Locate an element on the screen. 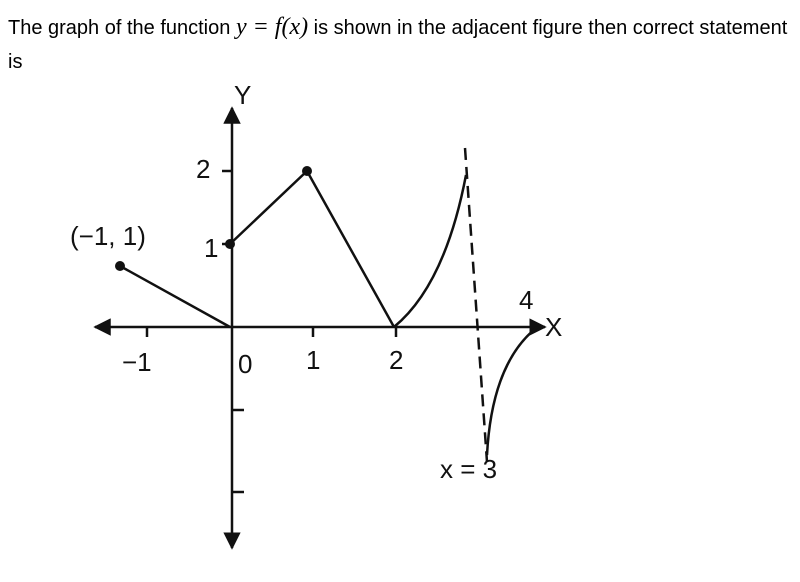 The height and width of the screenshot is (582, 800). asymptote-label: x = 3 is located at coordinates (468, 469).